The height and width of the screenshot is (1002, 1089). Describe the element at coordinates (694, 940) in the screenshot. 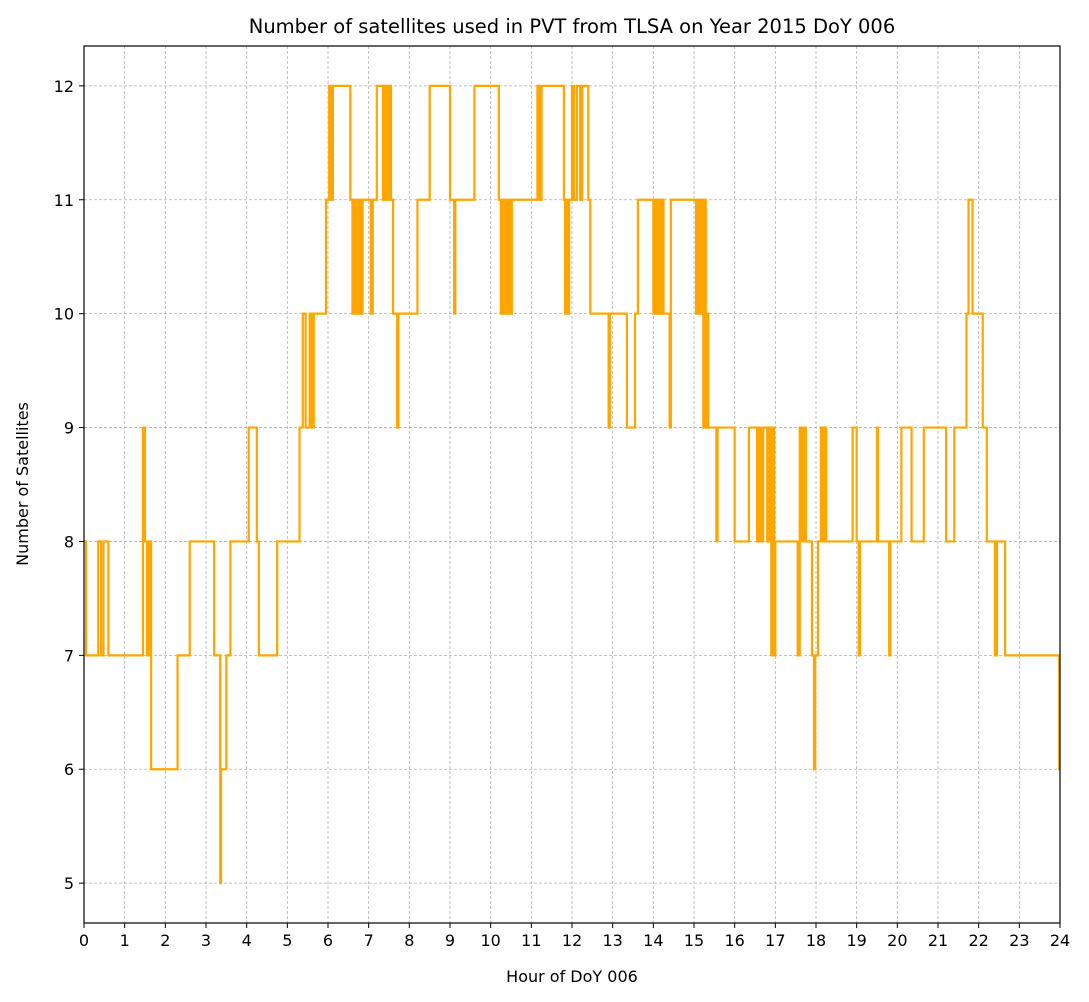

I see `x-tick-label: 15` at that location.